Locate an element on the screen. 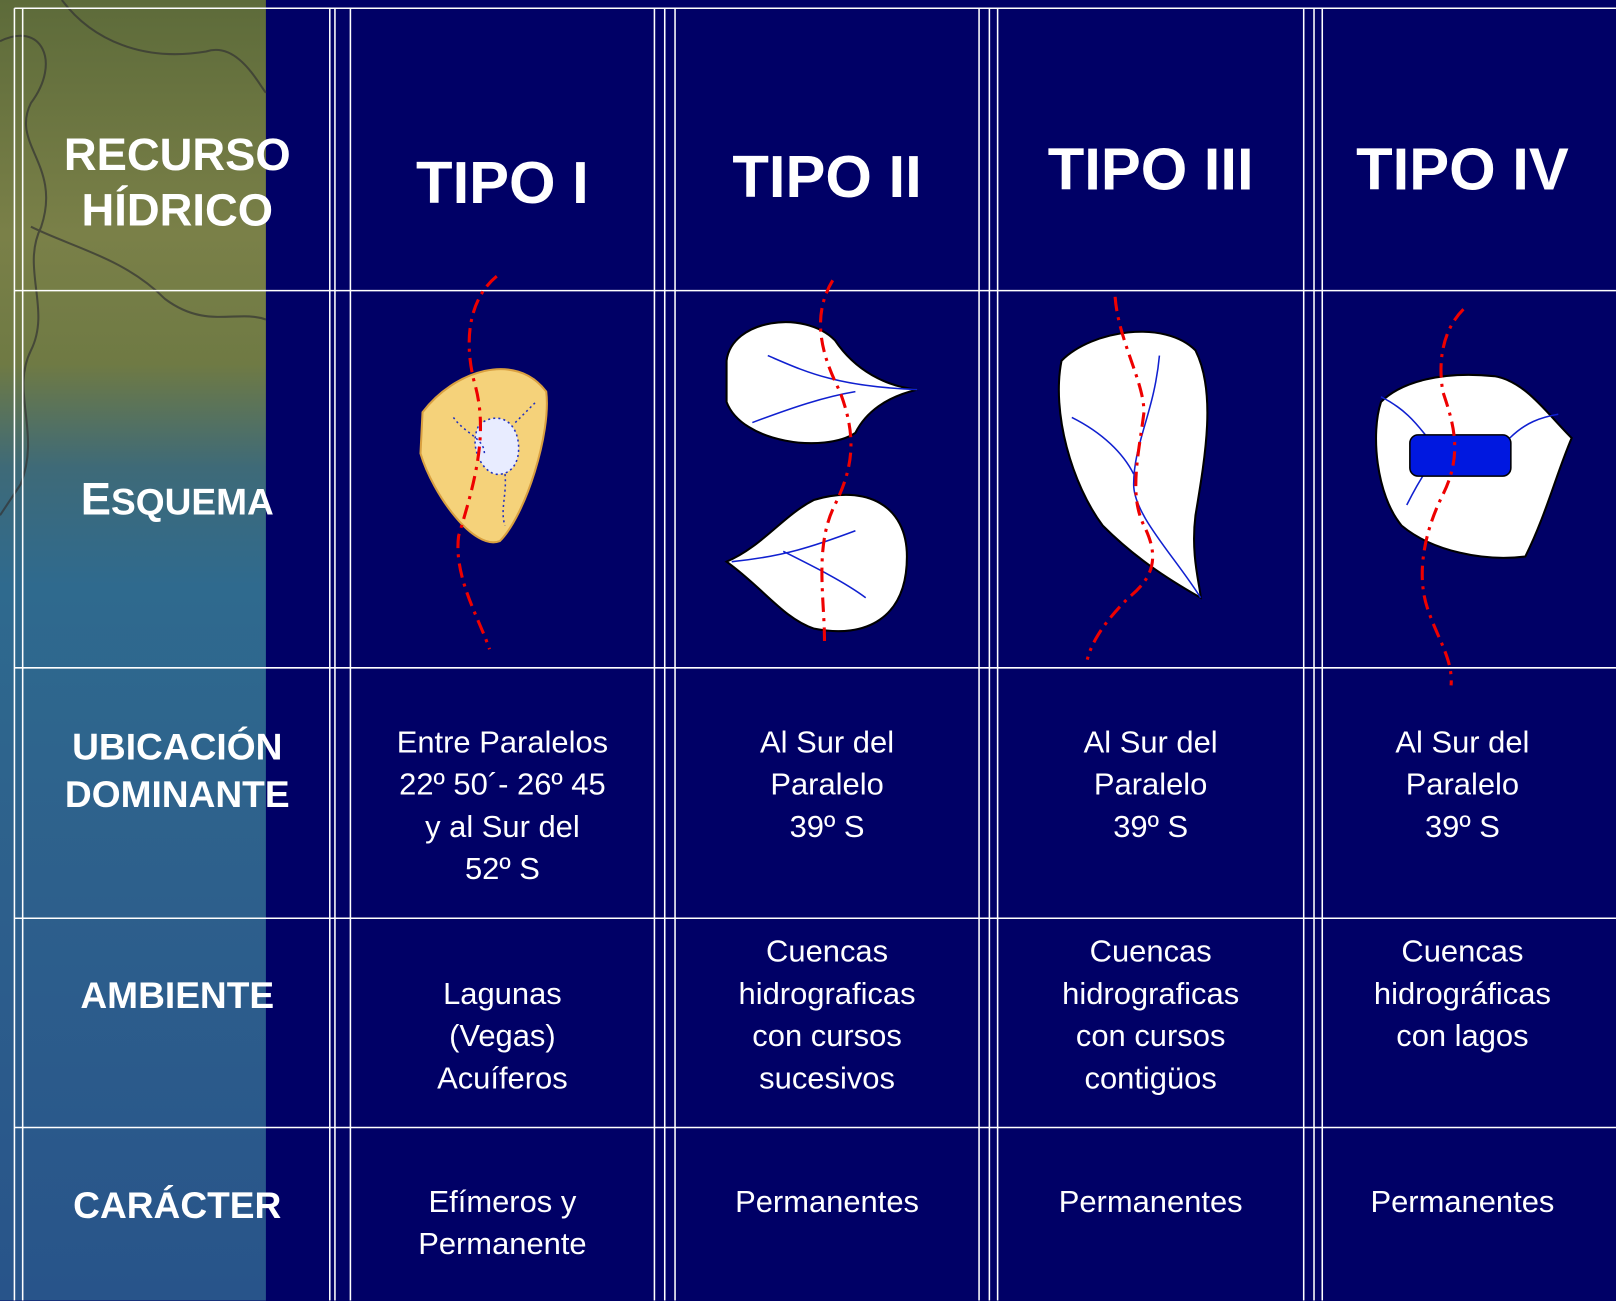  row-label: UBICACIÓN DOMINANTE is located at coordinates (177, 770).